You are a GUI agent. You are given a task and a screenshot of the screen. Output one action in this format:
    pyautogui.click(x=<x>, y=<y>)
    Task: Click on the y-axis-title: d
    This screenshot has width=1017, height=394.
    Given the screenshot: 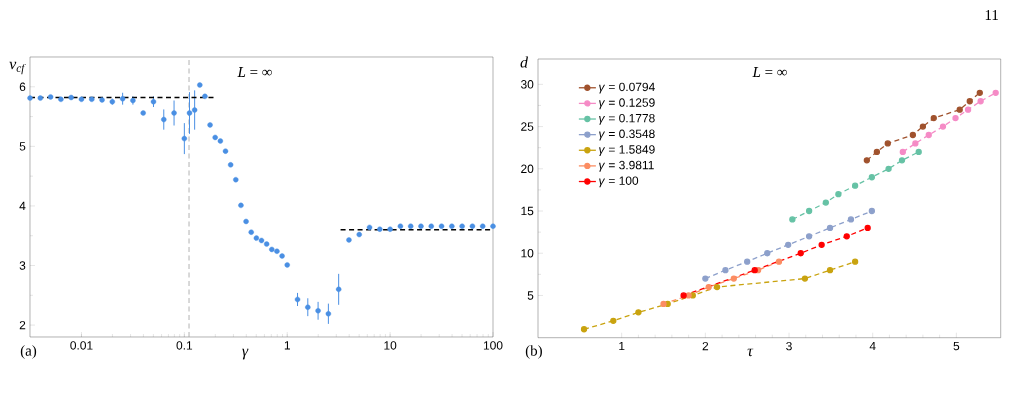 What is the action you would take?
    pyautogui.click(x=524, y=62)
    